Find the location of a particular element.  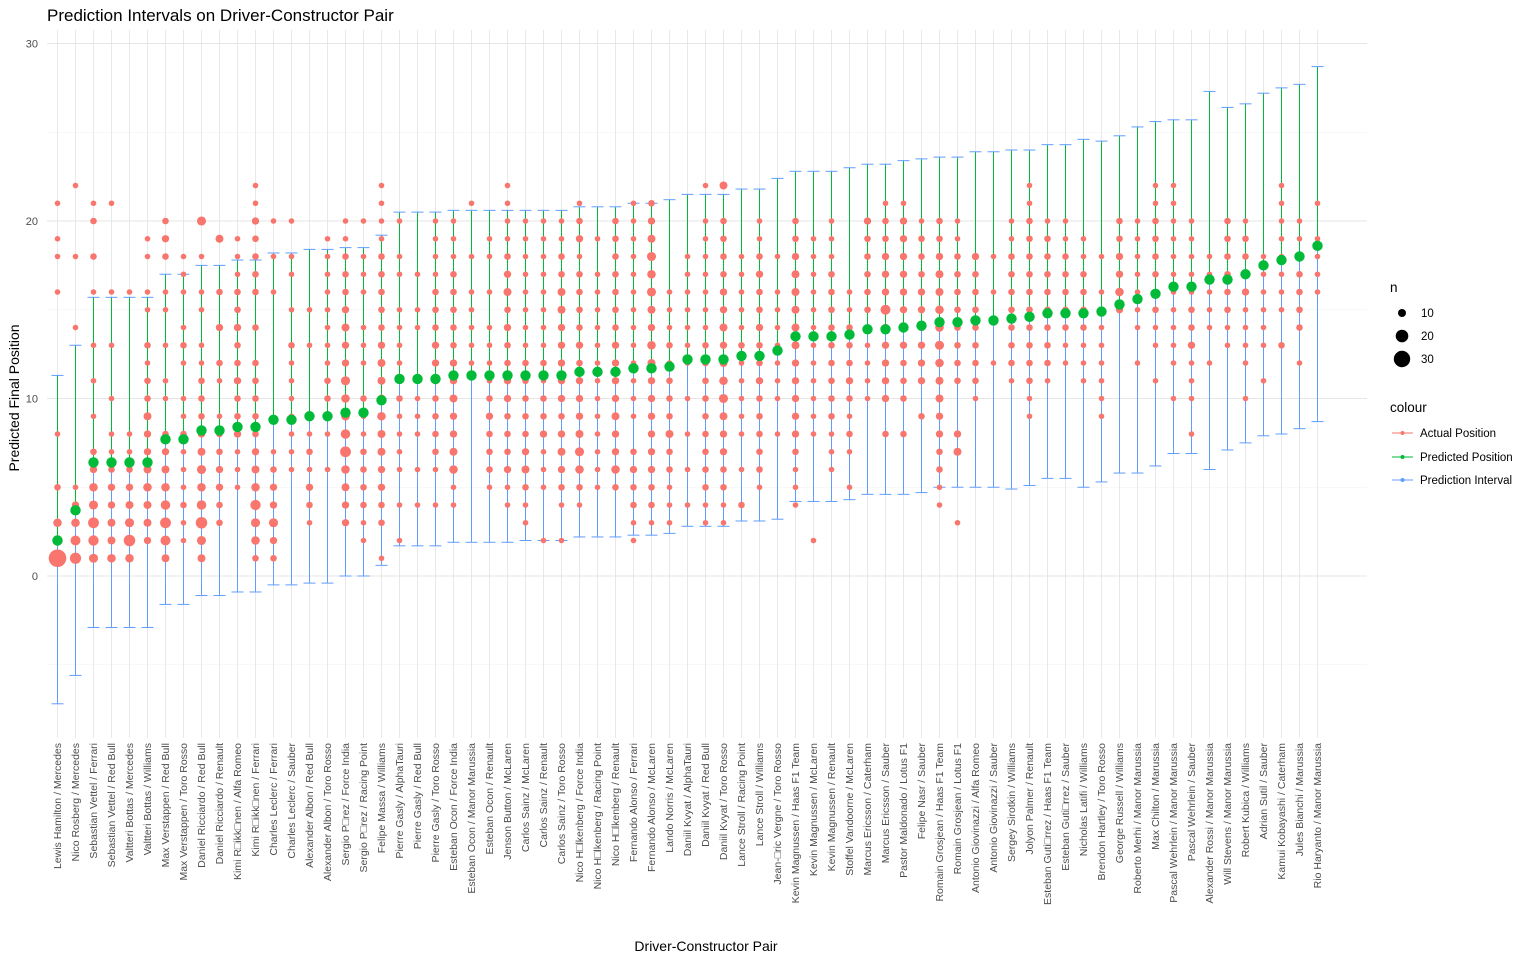

y-tick-label: 20 is located at coordinates (32, 222).